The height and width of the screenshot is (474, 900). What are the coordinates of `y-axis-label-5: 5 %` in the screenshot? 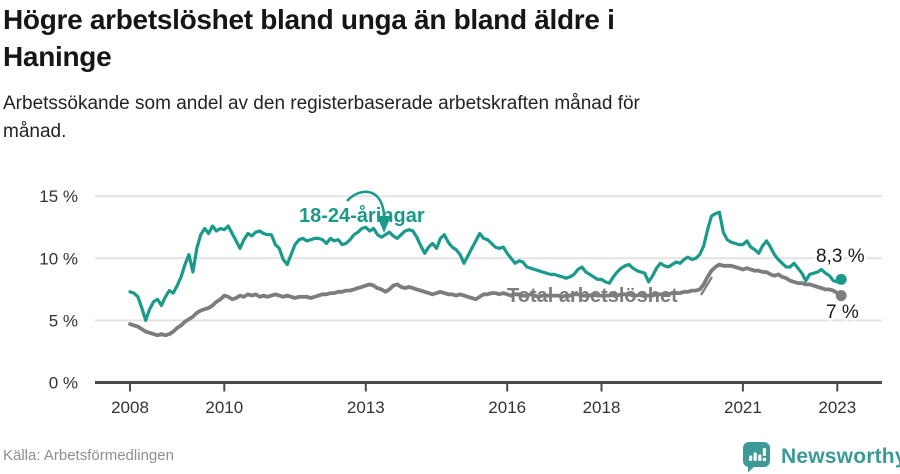 It's located at (63, 320).